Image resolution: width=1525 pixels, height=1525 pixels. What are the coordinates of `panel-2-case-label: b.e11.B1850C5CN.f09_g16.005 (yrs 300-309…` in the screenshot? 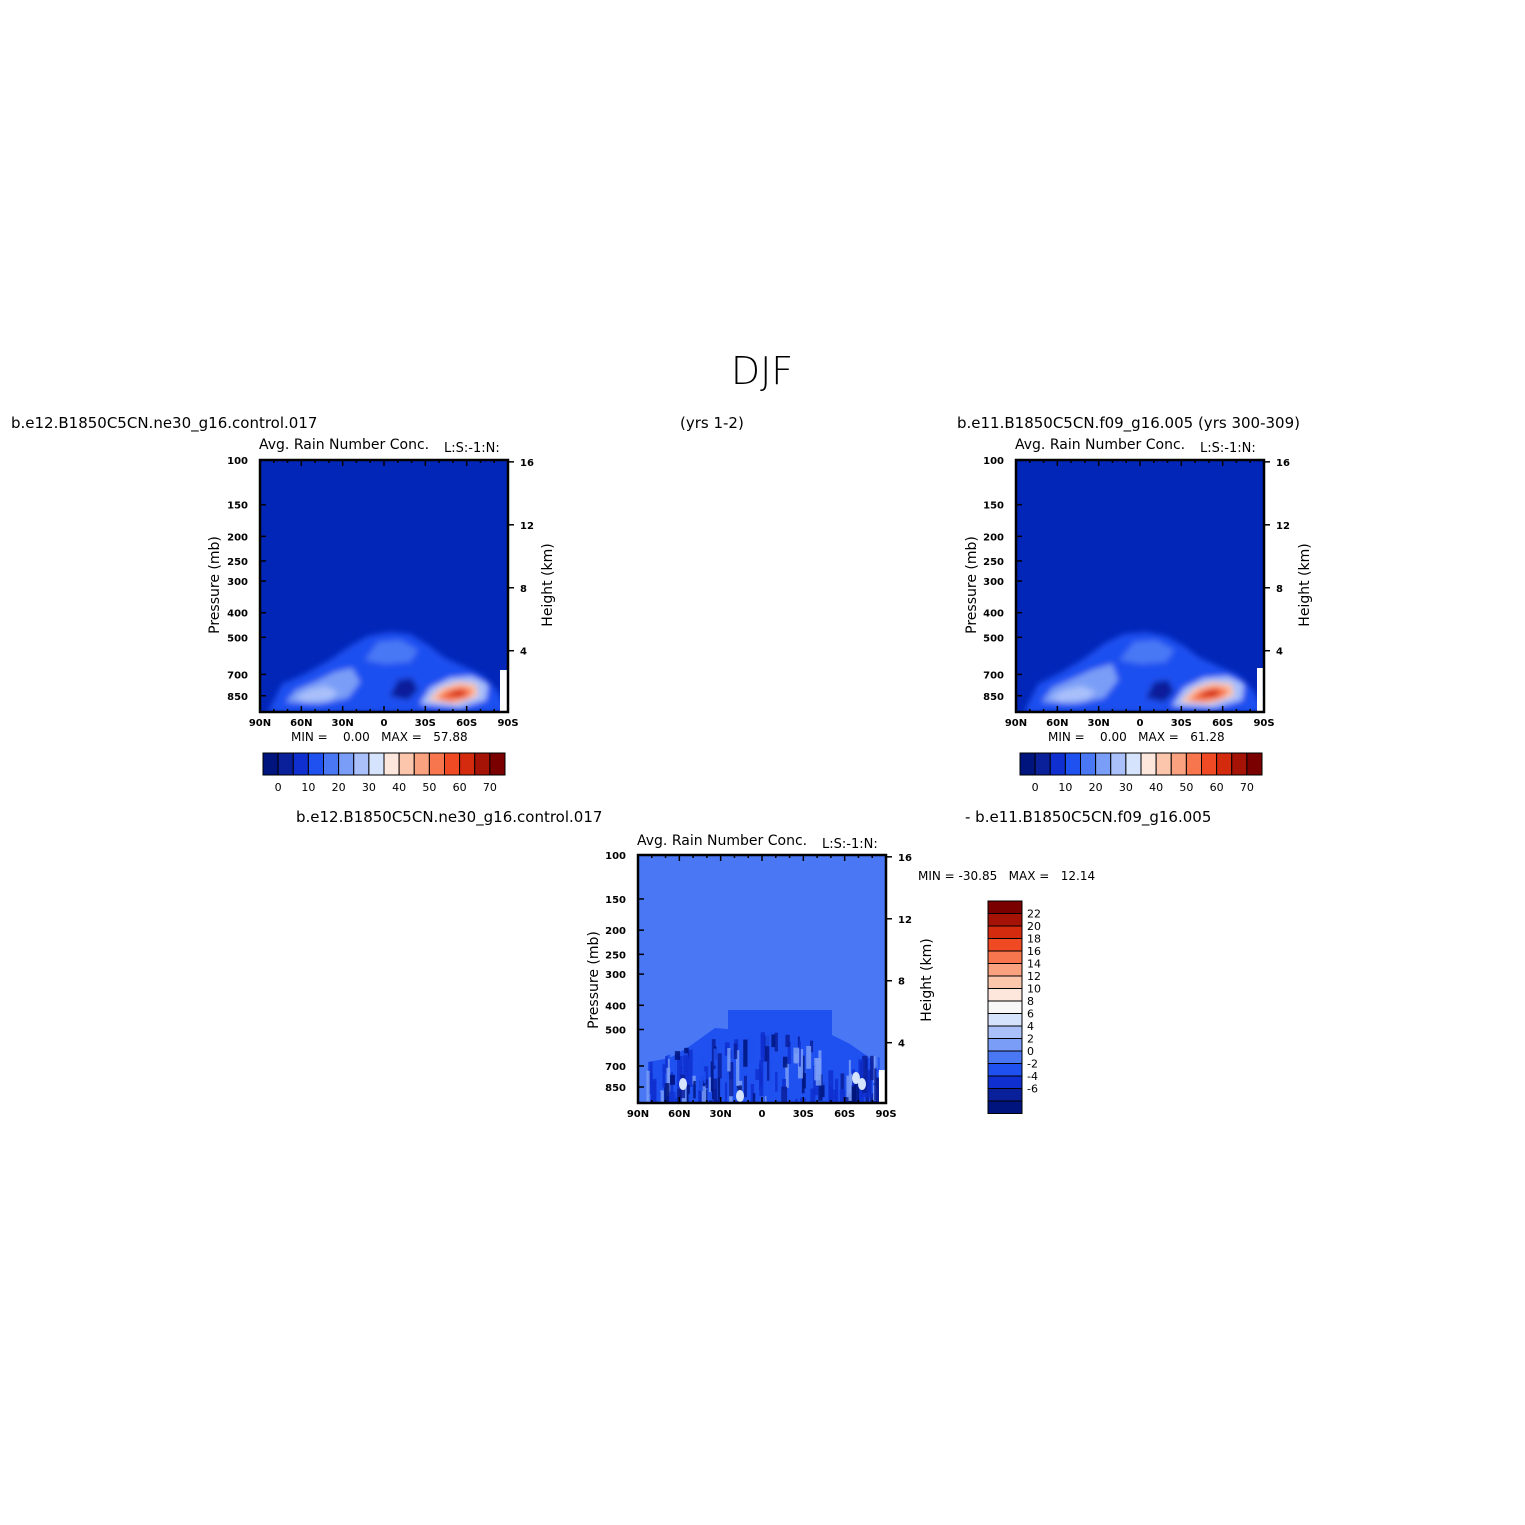 It's located at (1128, 423).